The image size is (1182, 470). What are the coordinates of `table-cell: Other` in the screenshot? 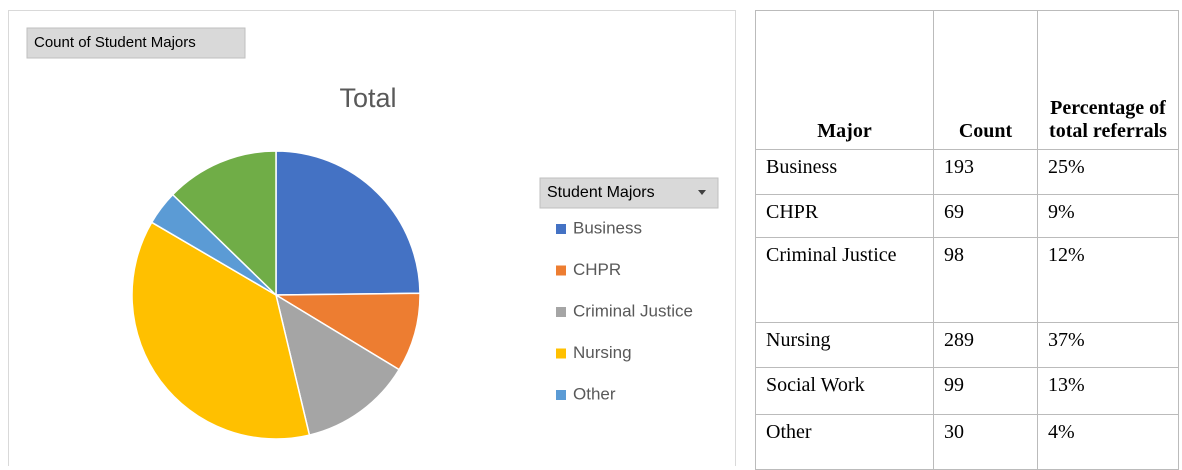 It's located at (844, 442).